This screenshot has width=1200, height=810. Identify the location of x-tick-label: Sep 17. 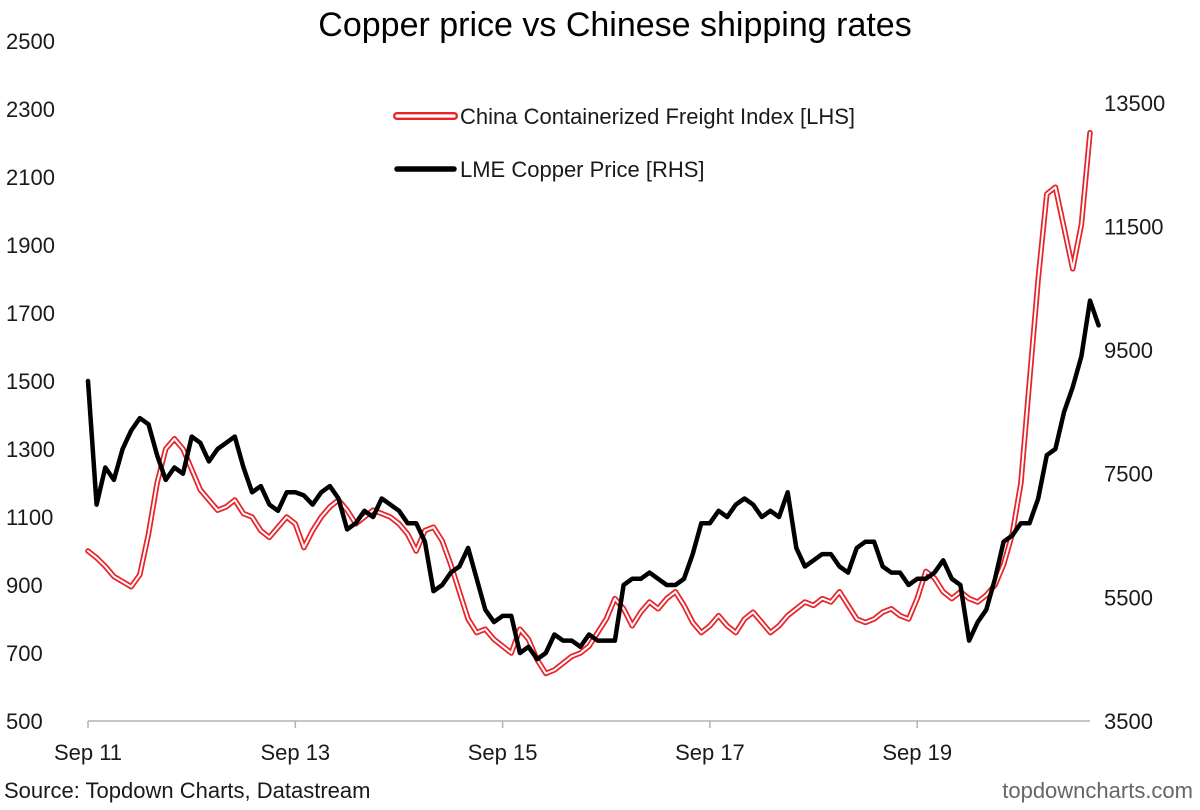
(710, 752).